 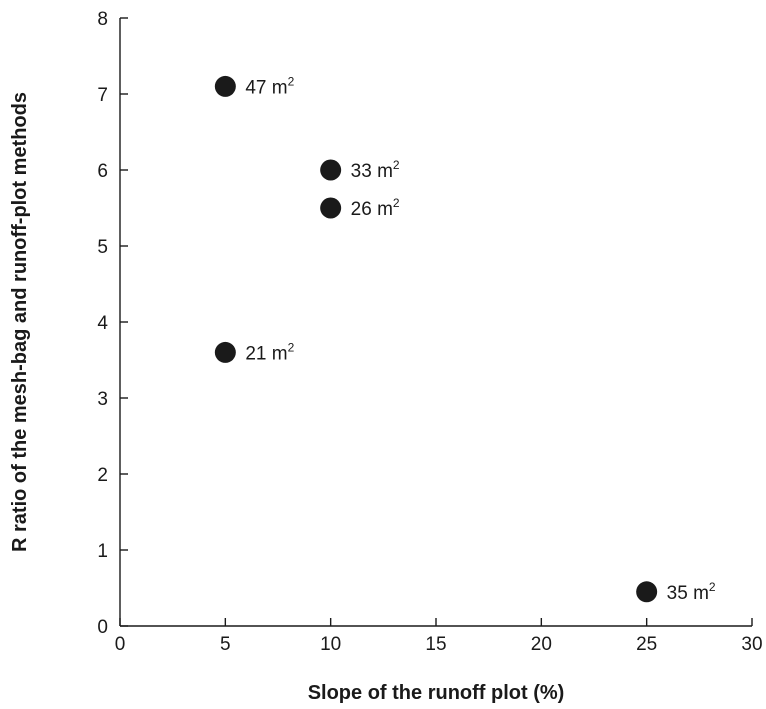 What do you see at coordinates (102, 475) in the screenshot?
I see `y-tick-label: 2` at bounding box center [102, 475].